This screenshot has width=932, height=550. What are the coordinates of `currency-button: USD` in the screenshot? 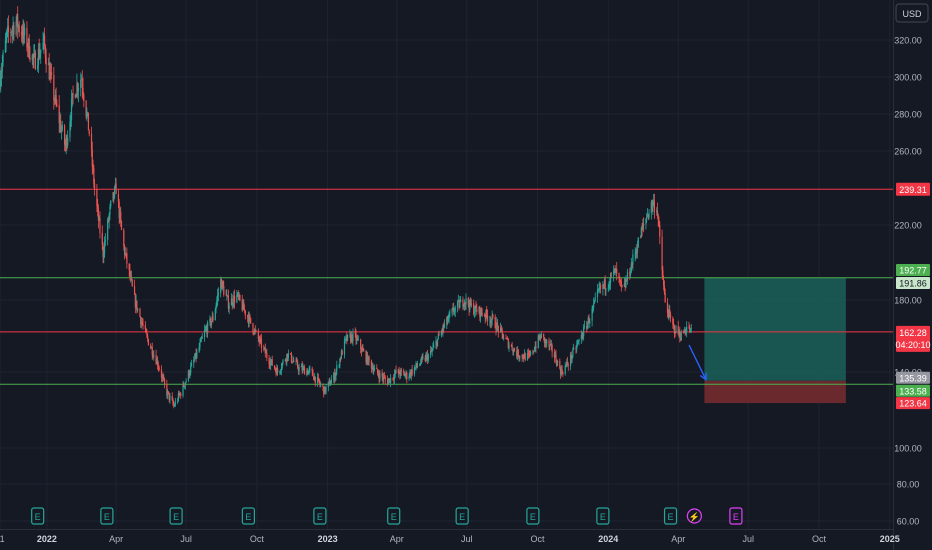 It's located at (912, 13).